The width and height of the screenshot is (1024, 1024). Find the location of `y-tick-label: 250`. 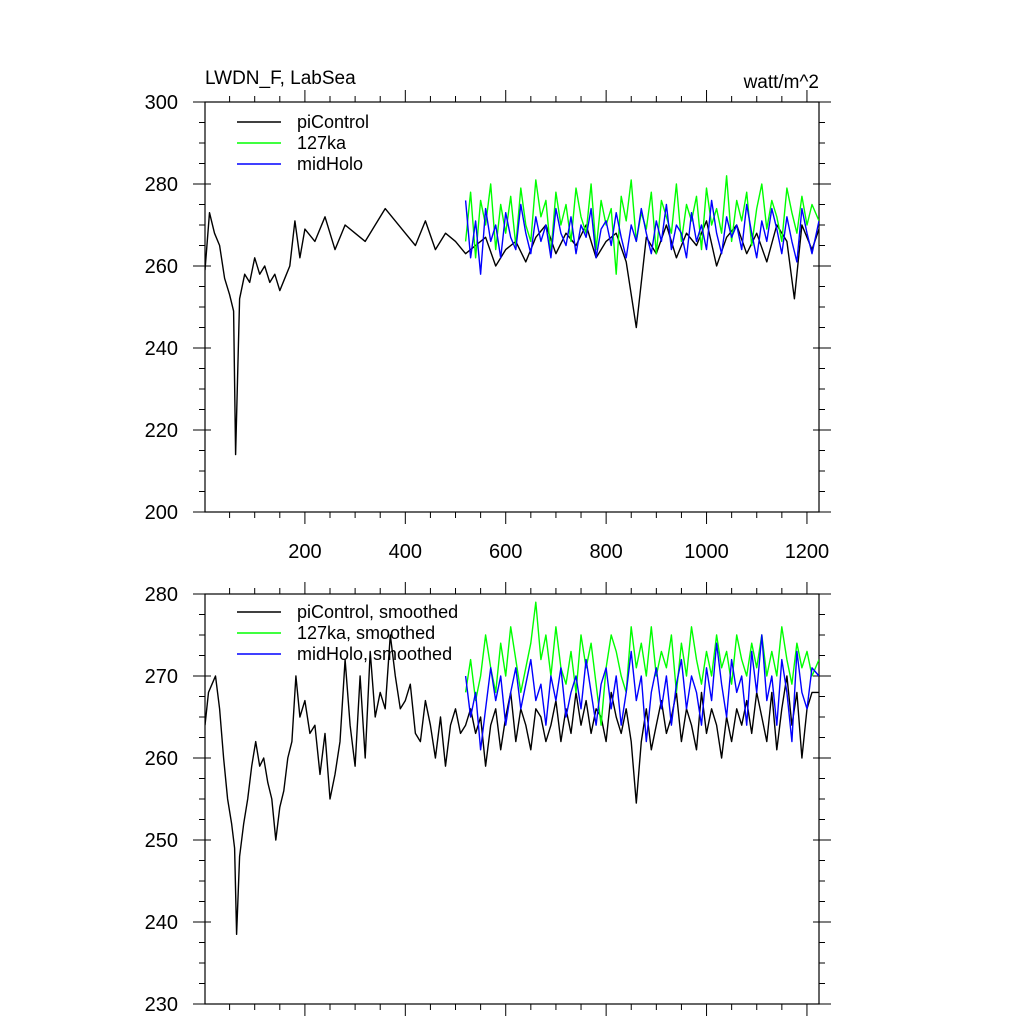

y-tick-label: 250 is located at coordinates (161, 841).